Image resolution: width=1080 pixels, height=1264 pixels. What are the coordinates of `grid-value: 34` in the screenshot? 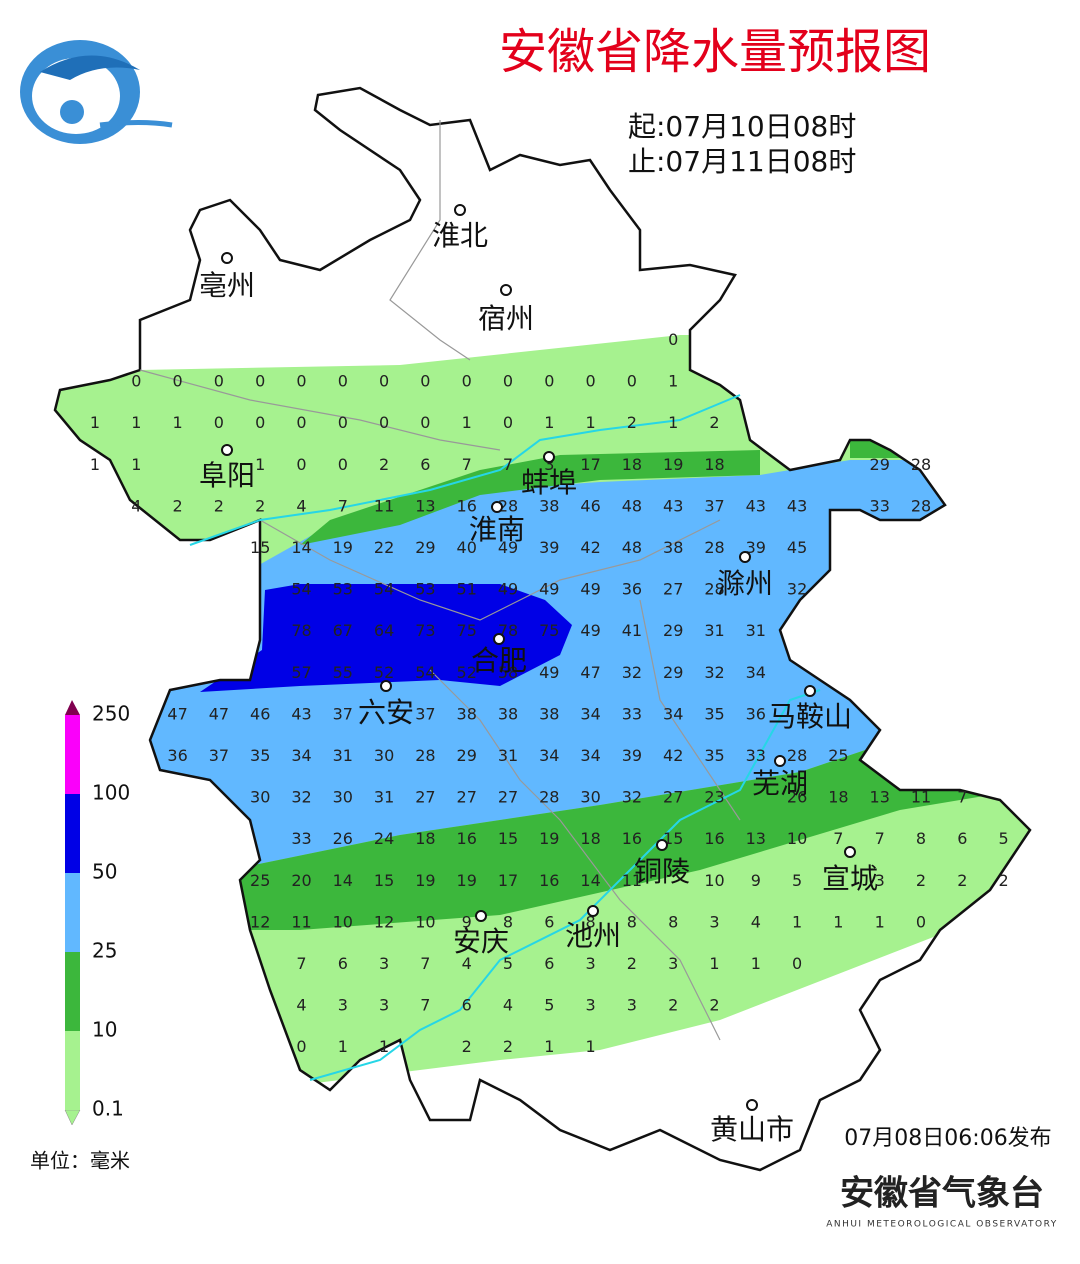 It's located at (549, 755).